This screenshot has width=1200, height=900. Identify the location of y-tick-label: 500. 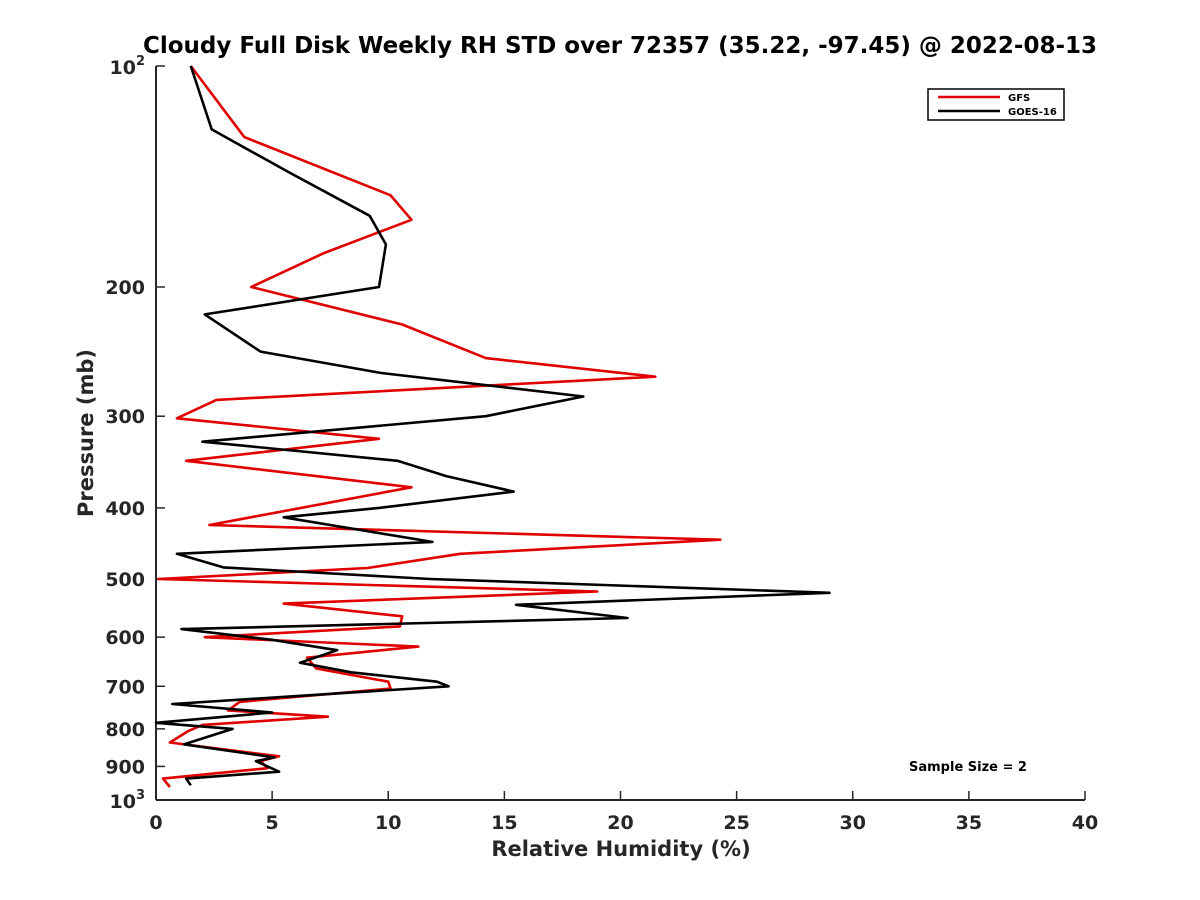
(125, 580).